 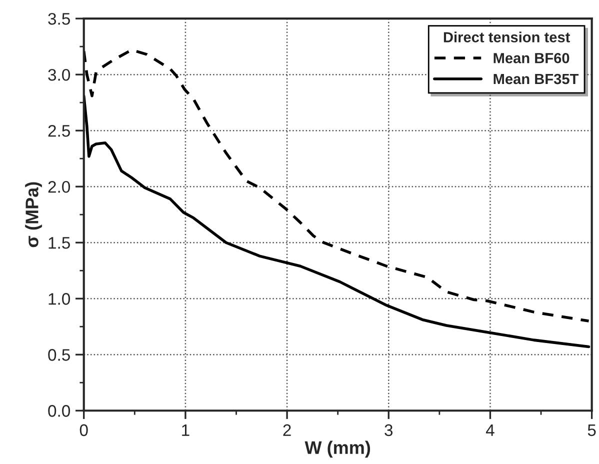 I want to click on y-tick-label: 1.5, so click(x=59, y=243).